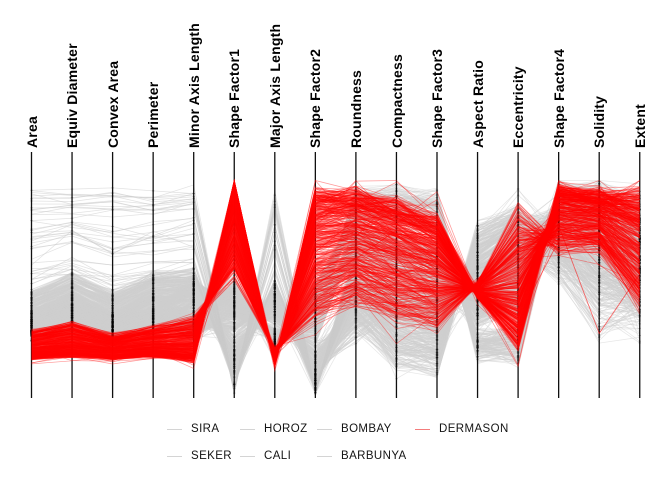  Describe the element at coordinates (274, 85) in the screenshot. I see `axis-label-major-axis-length: Major Axis Length` at that location.